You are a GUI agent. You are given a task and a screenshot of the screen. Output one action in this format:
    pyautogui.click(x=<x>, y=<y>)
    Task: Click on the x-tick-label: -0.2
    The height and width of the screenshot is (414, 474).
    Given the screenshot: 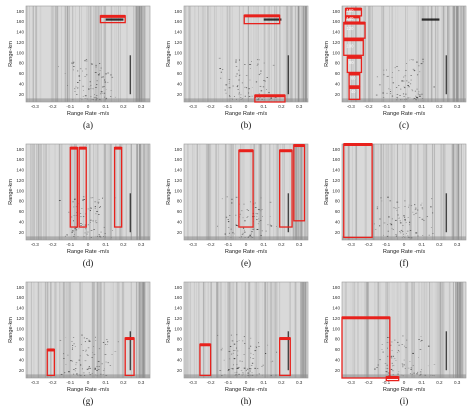 What is the action you would take?
    pyautogui.click(x=211, y=244)
    